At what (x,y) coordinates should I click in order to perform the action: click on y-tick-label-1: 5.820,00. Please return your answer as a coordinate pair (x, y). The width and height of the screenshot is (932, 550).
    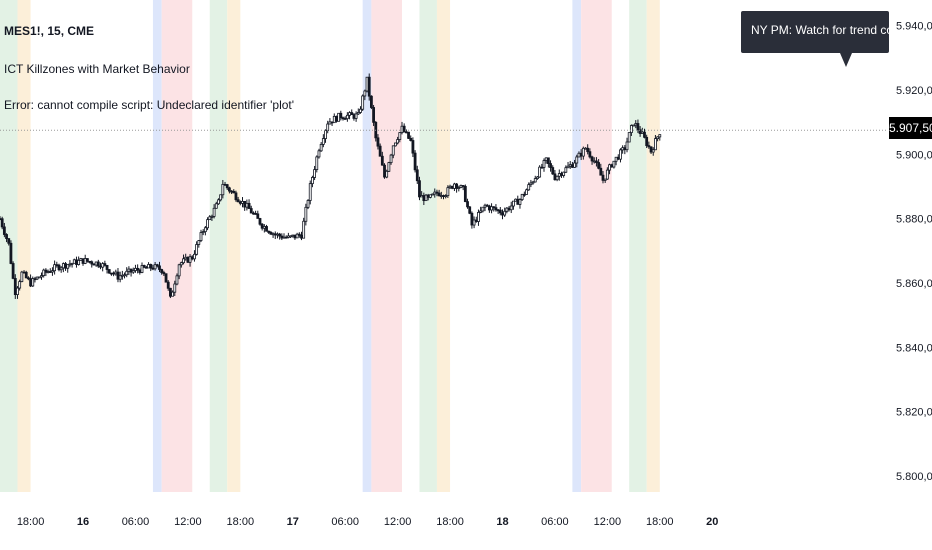
    Looking at the image, I should click on (914, 413).